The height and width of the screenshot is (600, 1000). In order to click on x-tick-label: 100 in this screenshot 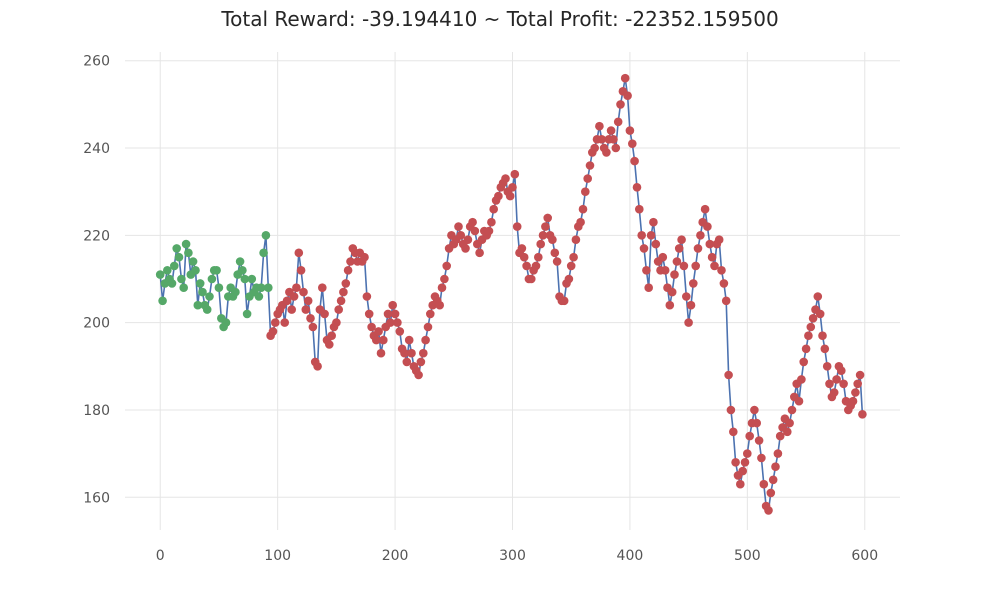, I will do `click(277, 556)`.